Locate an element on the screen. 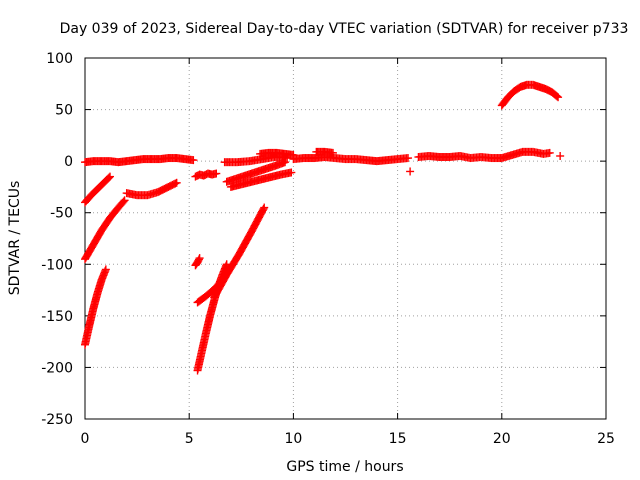 Image resolution: width=640 pixels, height=480 pixels. y-tick-label: 50 is located at coordinates (64, 111).